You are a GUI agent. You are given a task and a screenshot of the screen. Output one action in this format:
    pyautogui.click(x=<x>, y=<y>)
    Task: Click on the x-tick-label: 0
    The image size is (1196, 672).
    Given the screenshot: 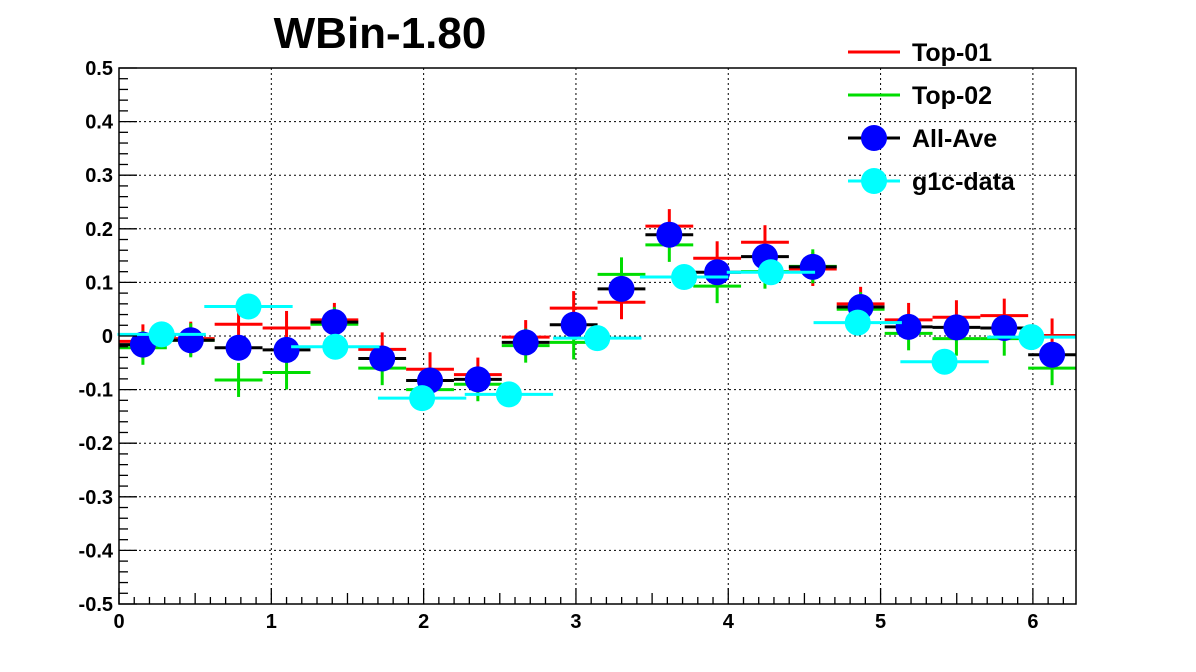 What is the action you would take?
    pyautogui.click(x=118, y=622)
    